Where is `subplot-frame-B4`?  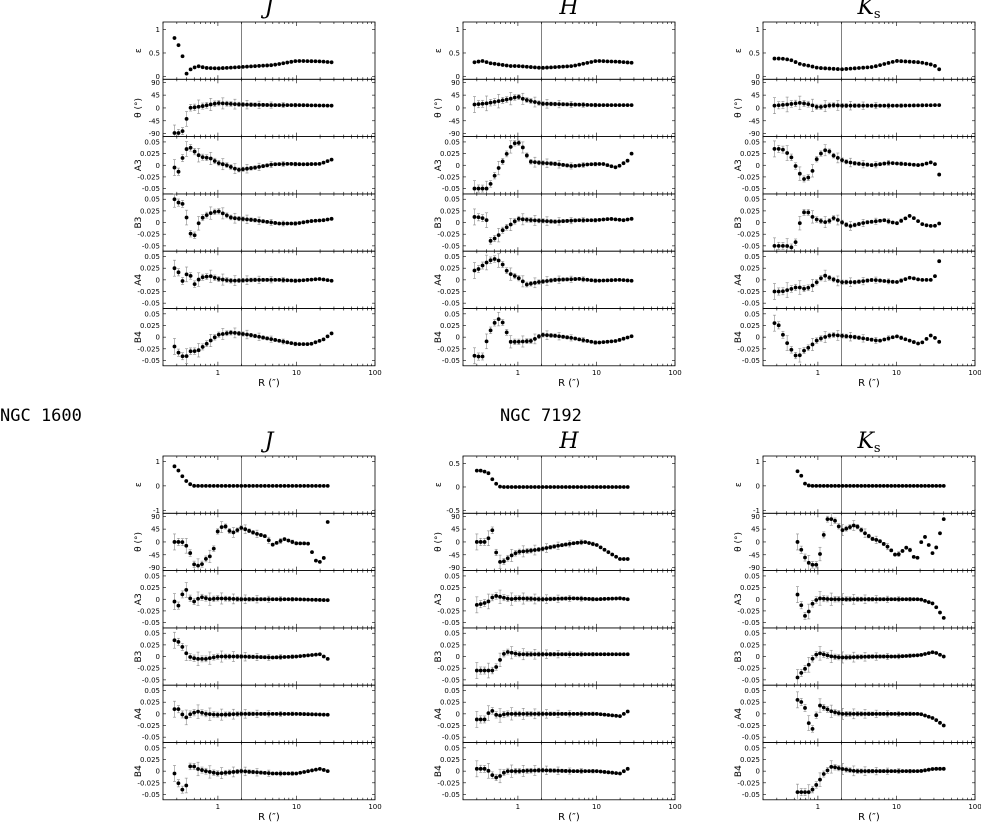
subplot-frame-B4 is located at coordinates (269, 337).